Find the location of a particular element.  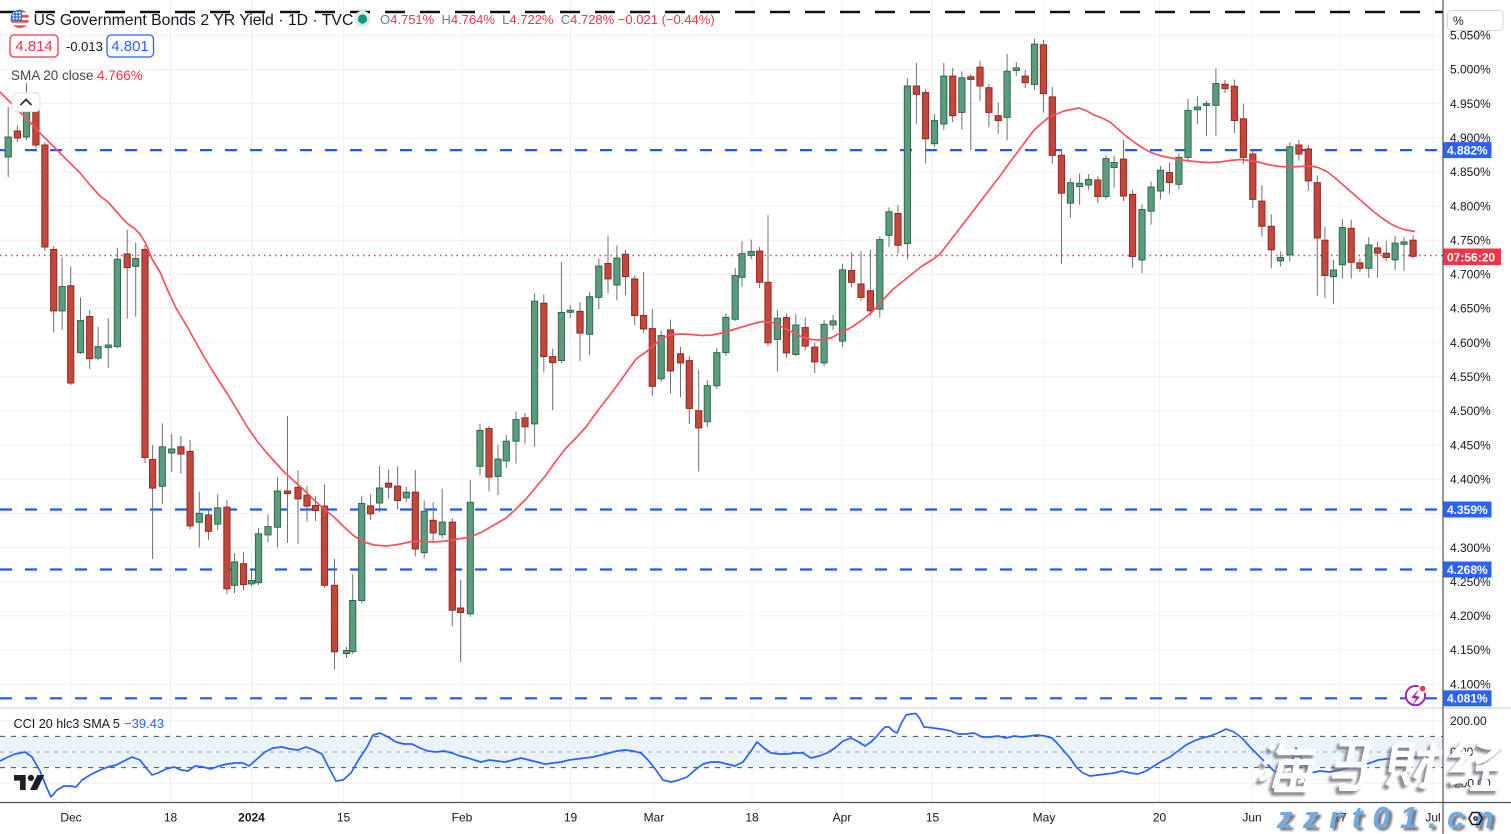

svg-text: 4.650% is located at coordinates (1470, 309).